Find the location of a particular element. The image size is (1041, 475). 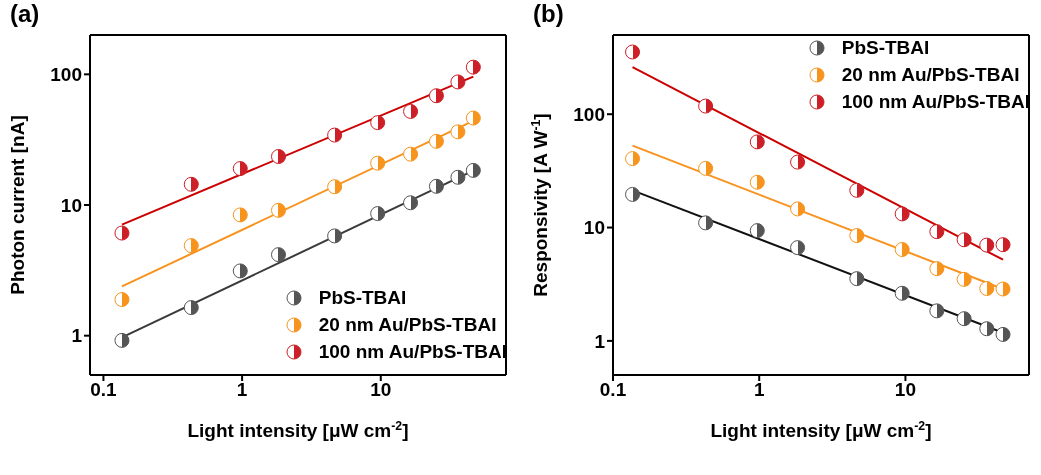

y-axis-title: Photon current [nA] is located at coordinates (17, 205).